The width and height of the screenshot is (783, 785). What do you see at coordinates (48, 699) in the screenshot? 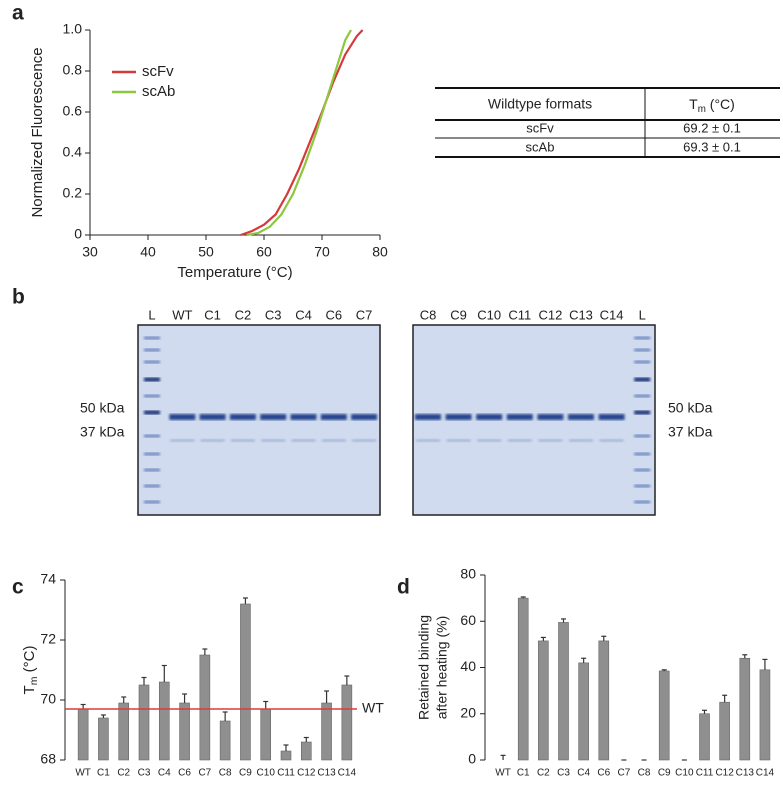
I see `y-tick-label: 70` at bounding box center [48, 699].